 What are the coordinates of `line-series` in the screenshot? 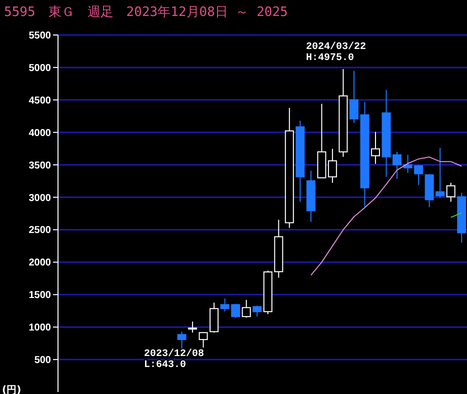 It's located at (386, 216).